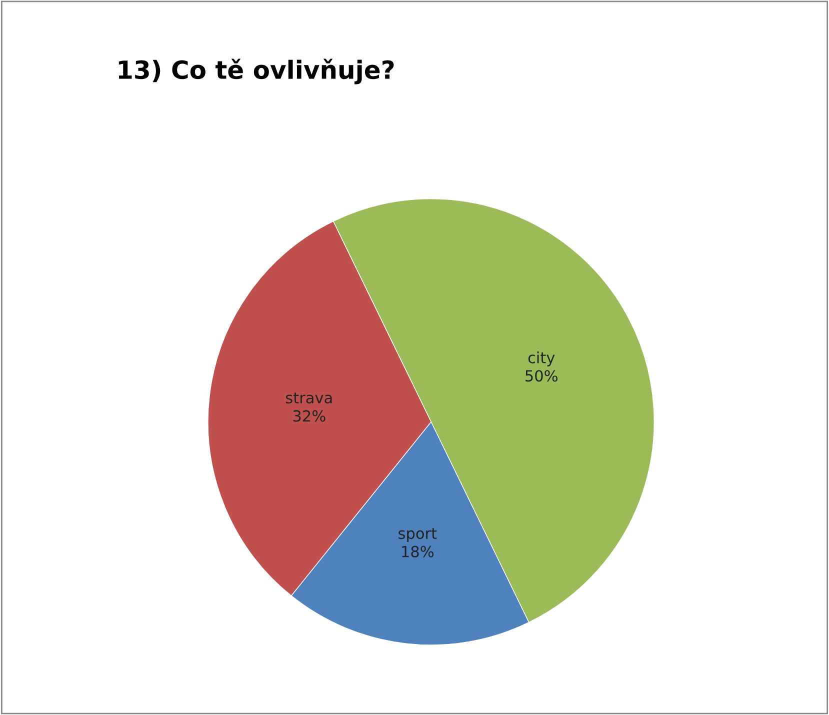  Describe the element at coordinates (256, 71) in the screenshot. I see `chart-title: 13) Co tě ovlivňuje?` at that location.